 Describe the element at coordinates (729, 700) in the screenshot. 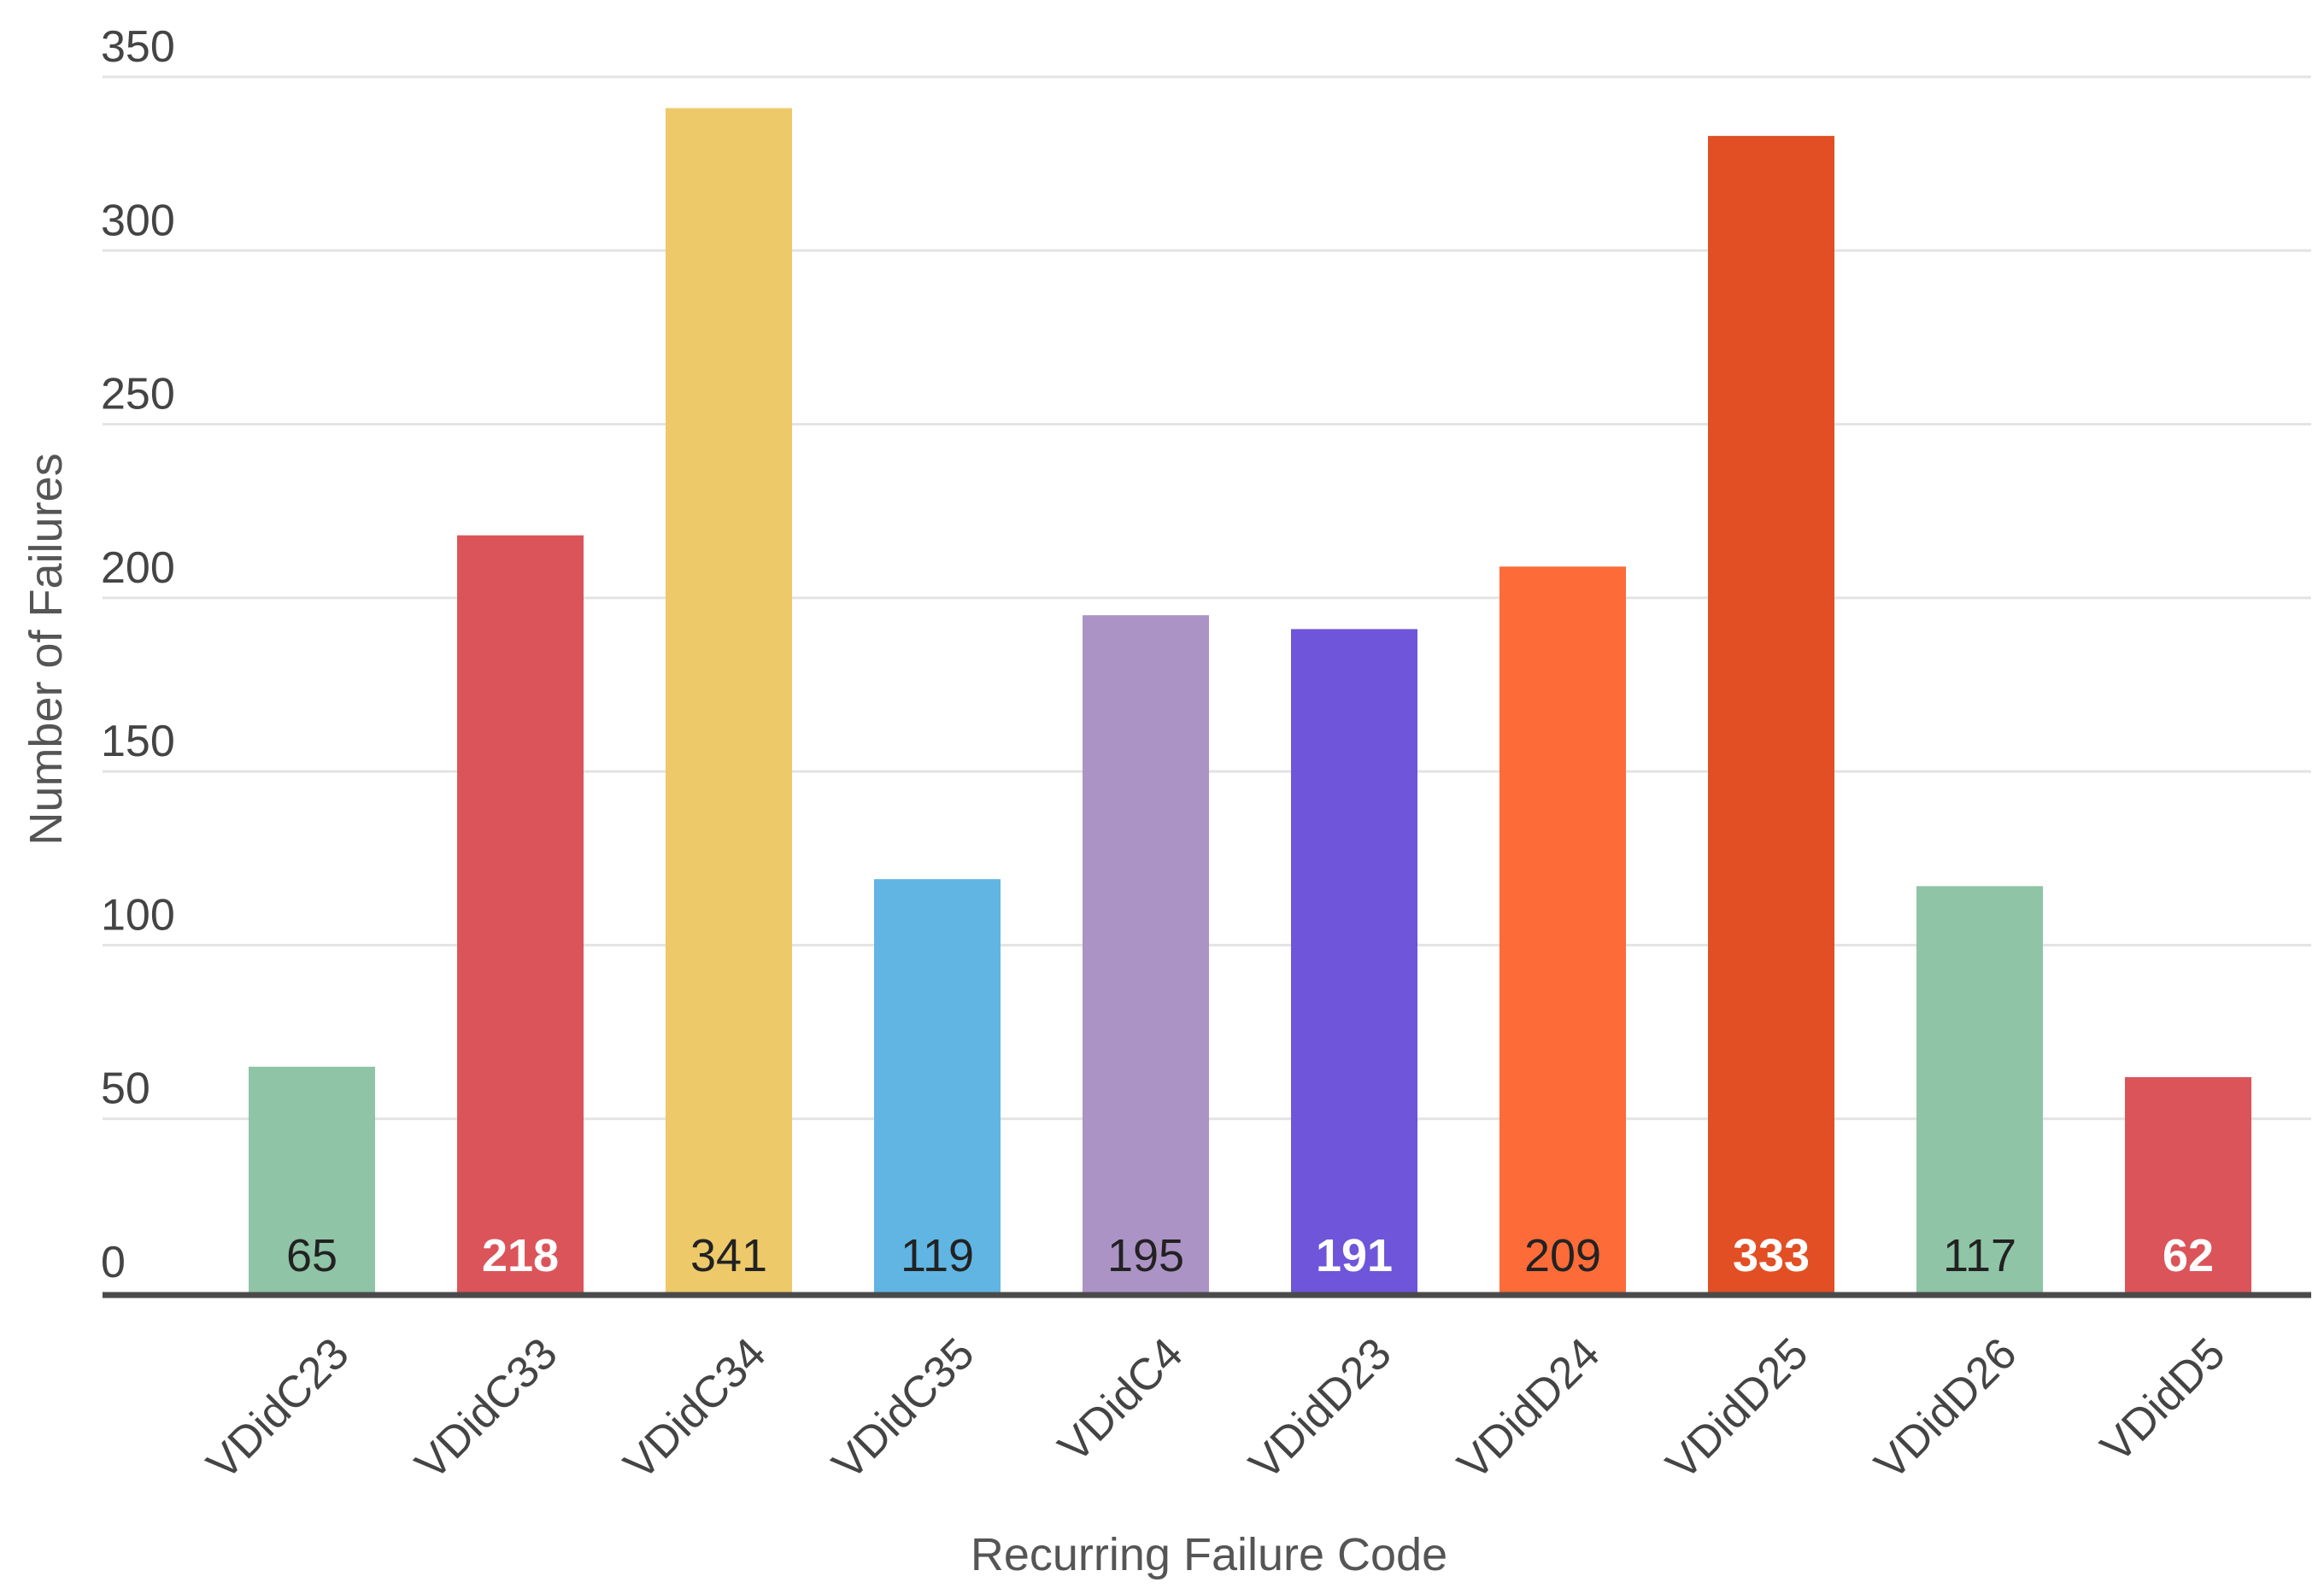

I see `bar-vdidc34` at that location.